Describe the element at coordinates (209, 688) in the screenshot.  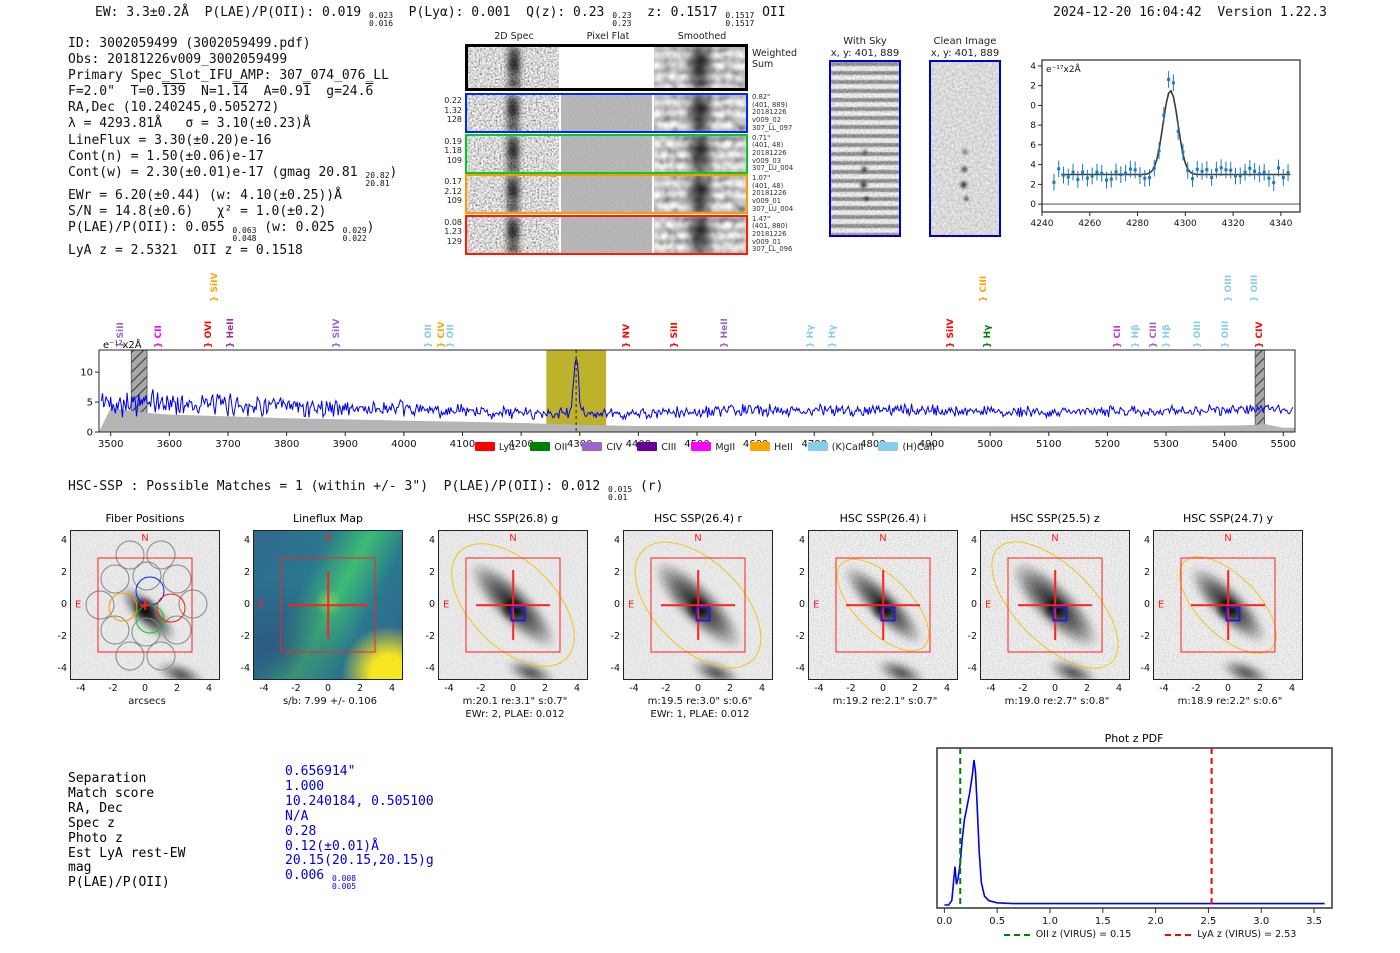
I see `x-tick-label: 4` at that location.